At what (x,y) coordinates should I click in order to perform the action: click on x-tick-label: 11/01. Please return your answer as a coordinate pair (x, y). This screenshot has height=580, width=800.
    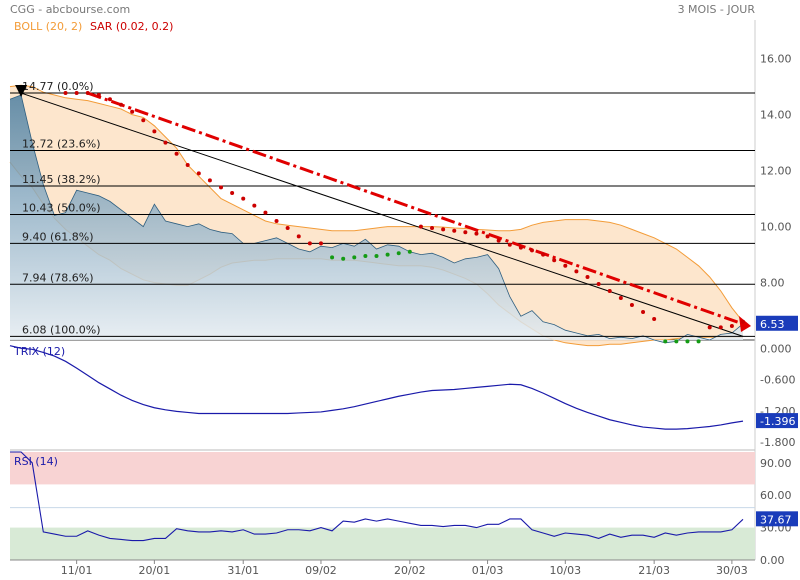
    Looking at the image, I should click on (77, 570).